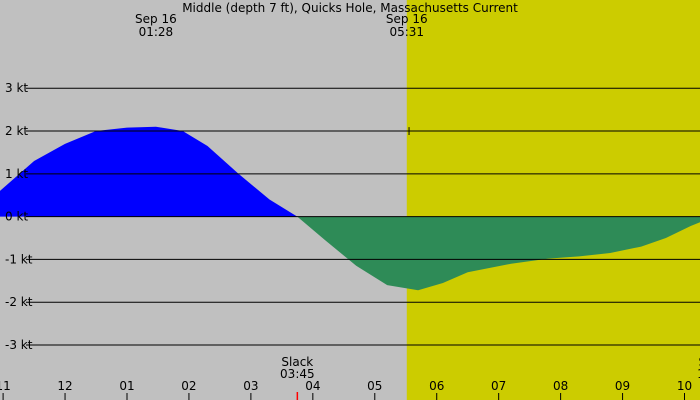 The width and height of the screenshot is (700, 400). What do you see at coordinates (312, 386) in the screenshot?
I see `x-tick-label: 04` at bounding box center [312, 386].